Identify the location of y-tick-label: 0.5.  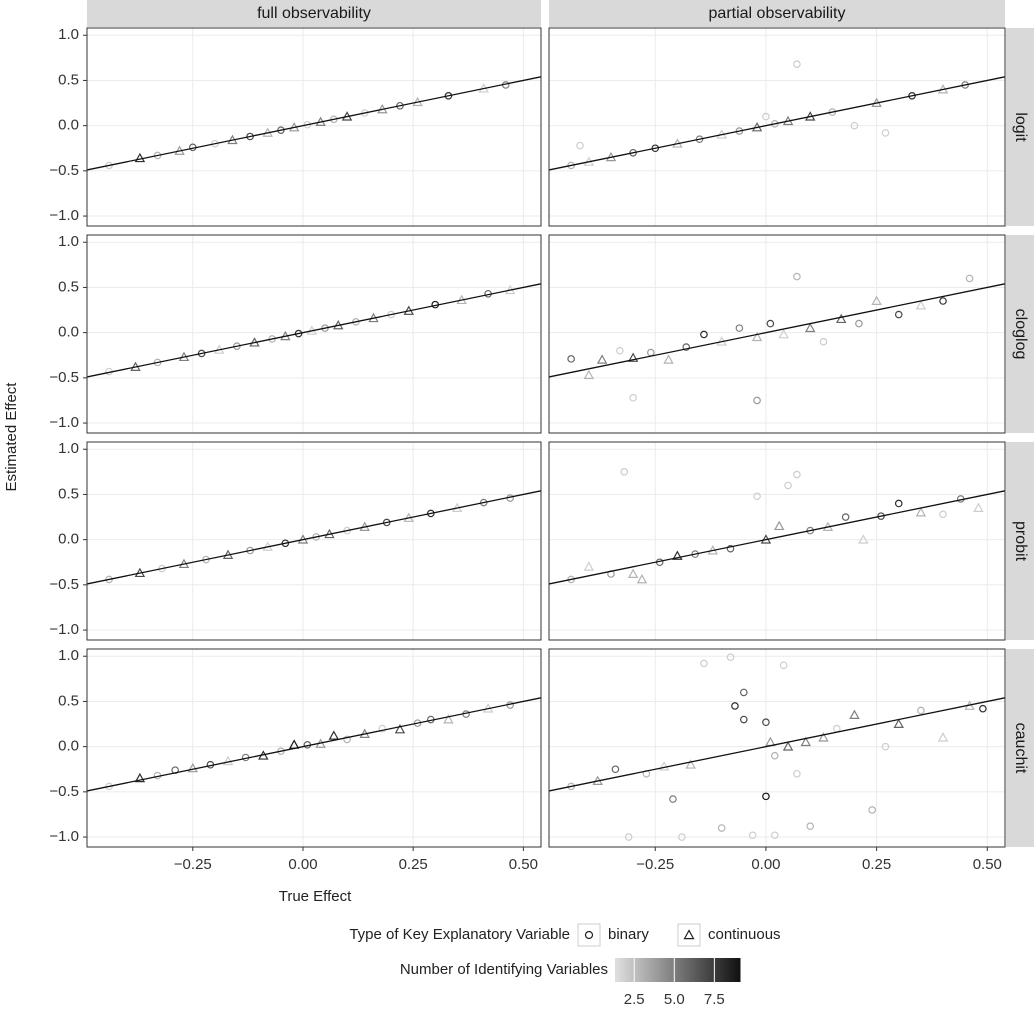
(68, 79).